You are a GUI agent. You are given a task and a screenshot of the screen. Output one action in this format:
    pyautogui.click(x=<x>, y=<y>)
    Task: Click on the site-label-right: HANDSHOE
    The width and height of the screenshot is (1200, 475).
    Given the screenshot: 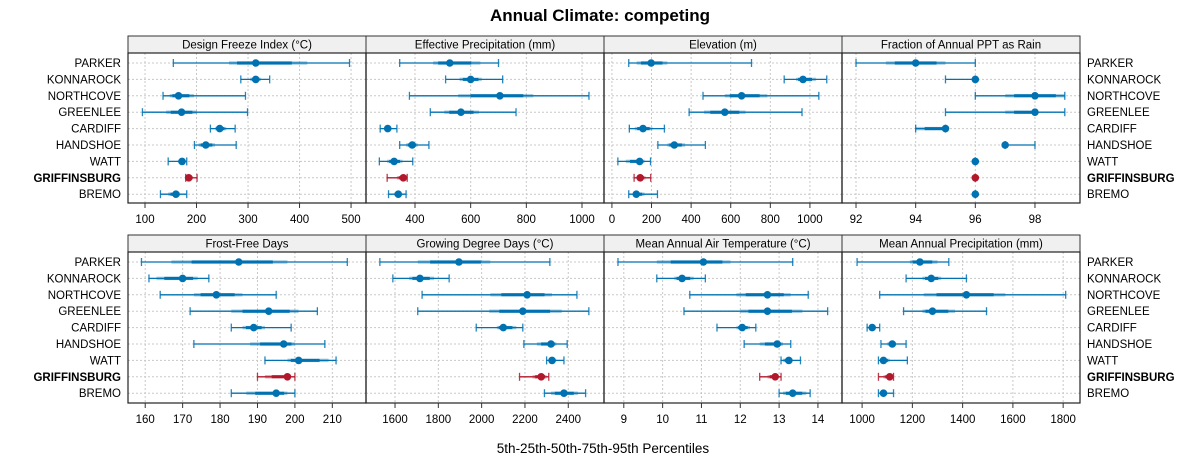 What is the action you would take?
    pyautogui.click(x=1120, y=345)
    